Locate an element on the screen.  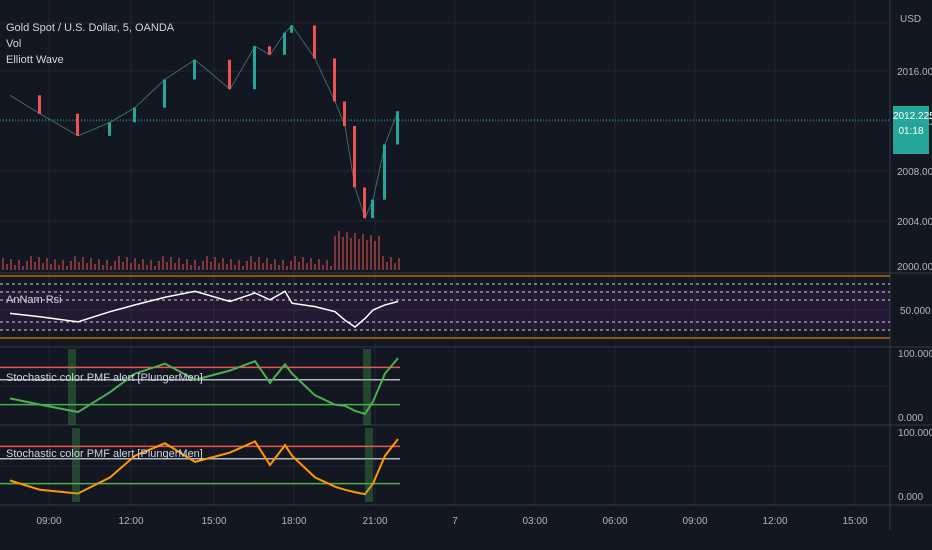
time-axis-tick-label: 09:00 is located at coordinates (694, 521).